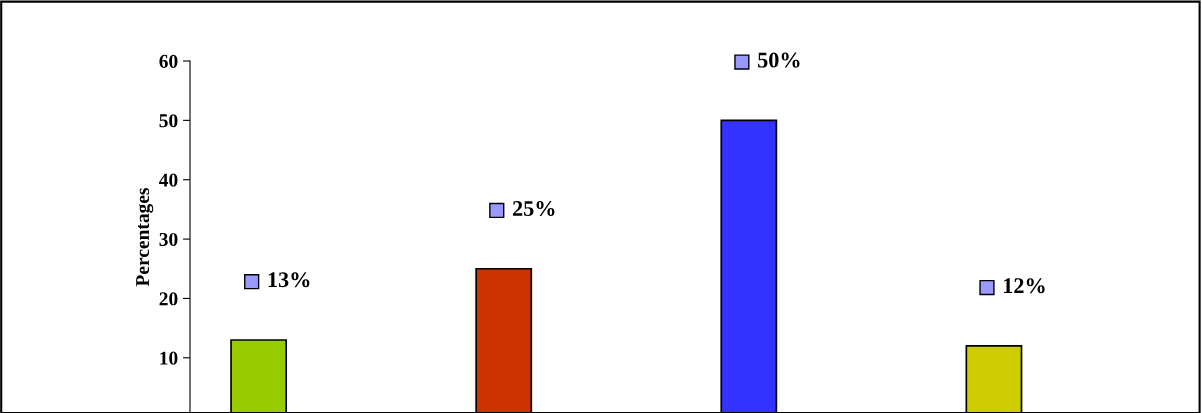  What do you see at coordinates (533, 208) in the screenshot?
I see `data-label: 25%` at bounding box center [533, 208].